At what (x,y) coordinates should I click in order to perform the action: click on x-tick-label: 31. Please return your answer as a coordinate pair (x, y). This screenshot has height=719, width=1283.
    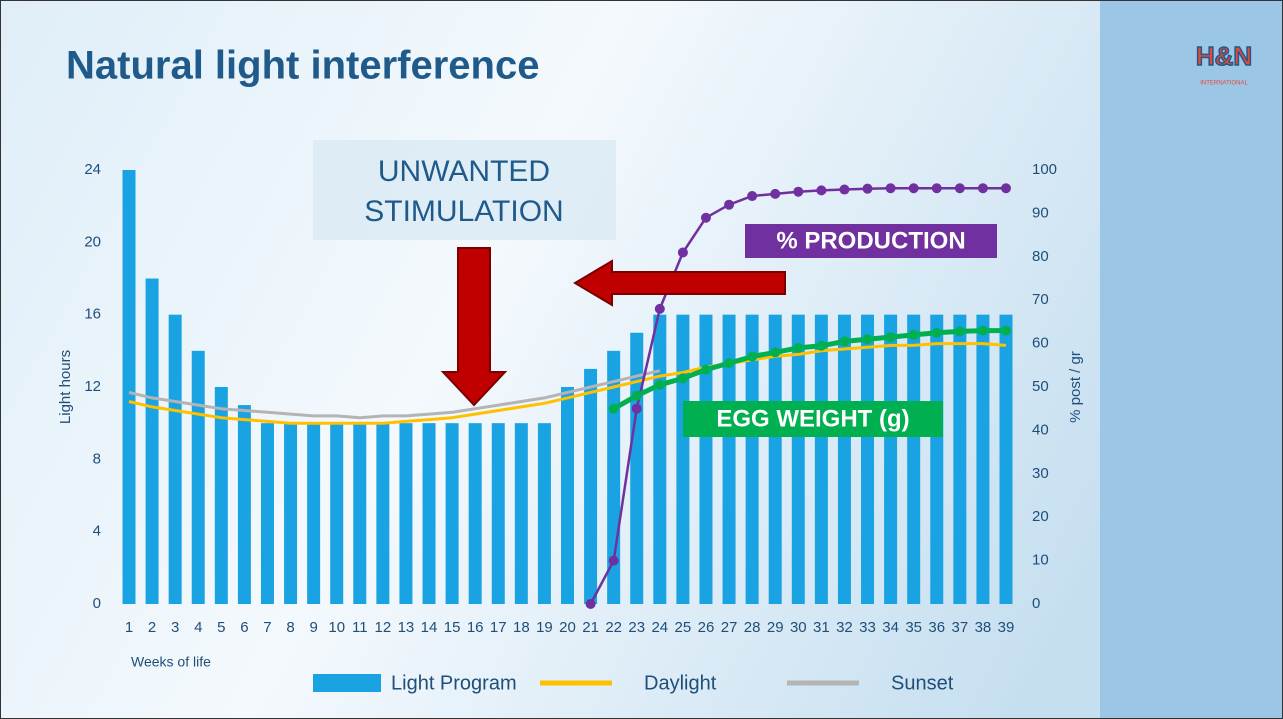
    Looking at the image, I should click on (821, 627).